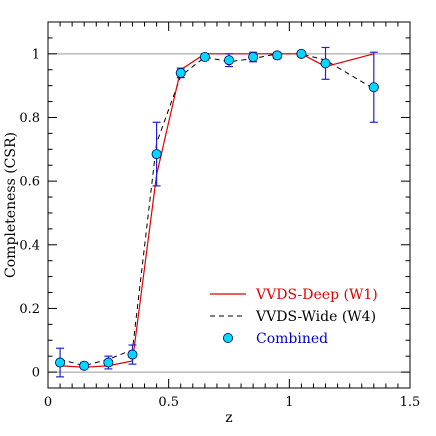  I want to click on x-tick-label: 0, so click(48, 402).